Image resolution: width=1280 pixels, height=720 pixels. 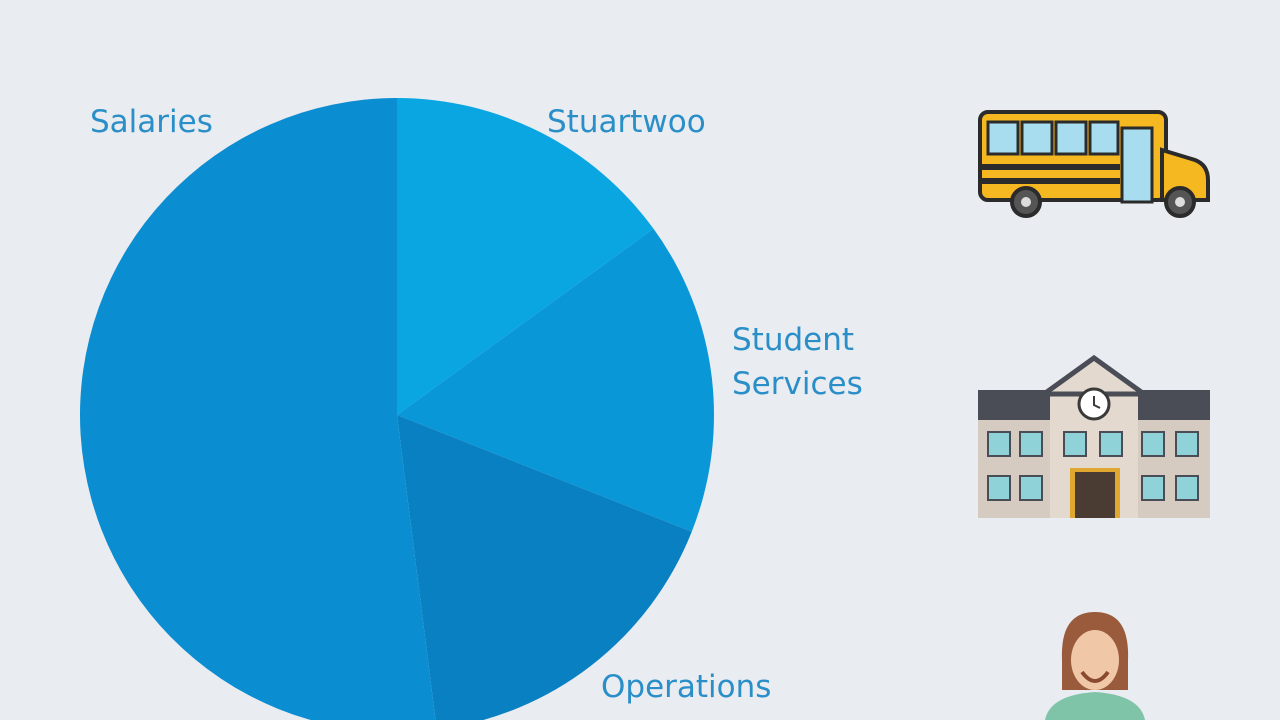 What do you see at coordinates (1094, 164) in the screenshot?
I see `bus-icon` at bounding box center [1094, 164].